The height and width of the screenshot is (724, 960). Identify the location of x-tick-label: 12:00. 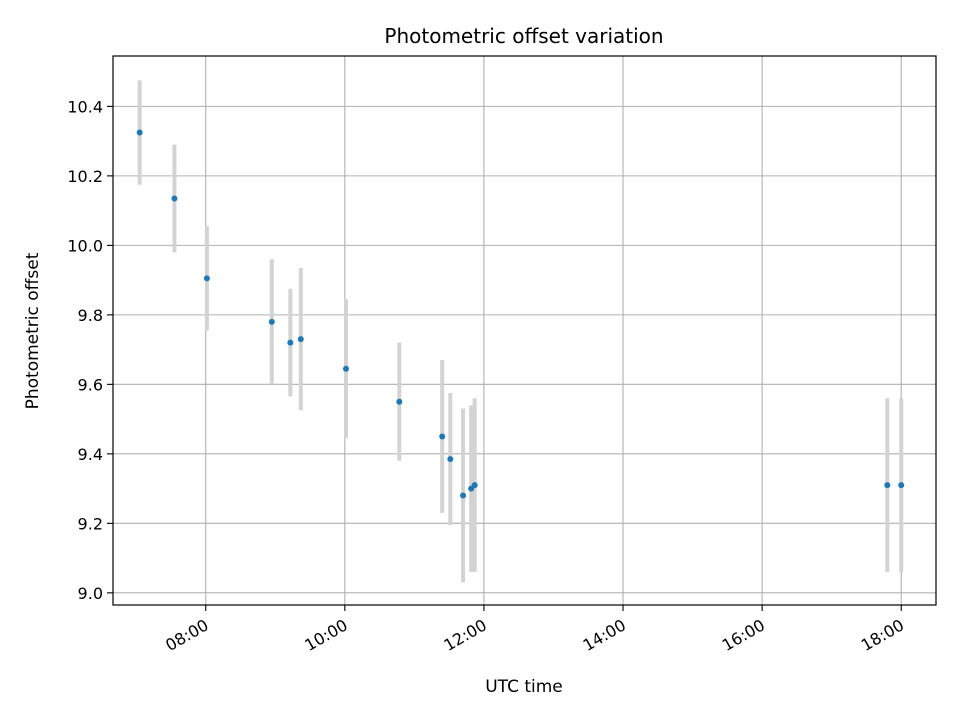
(464, 635).